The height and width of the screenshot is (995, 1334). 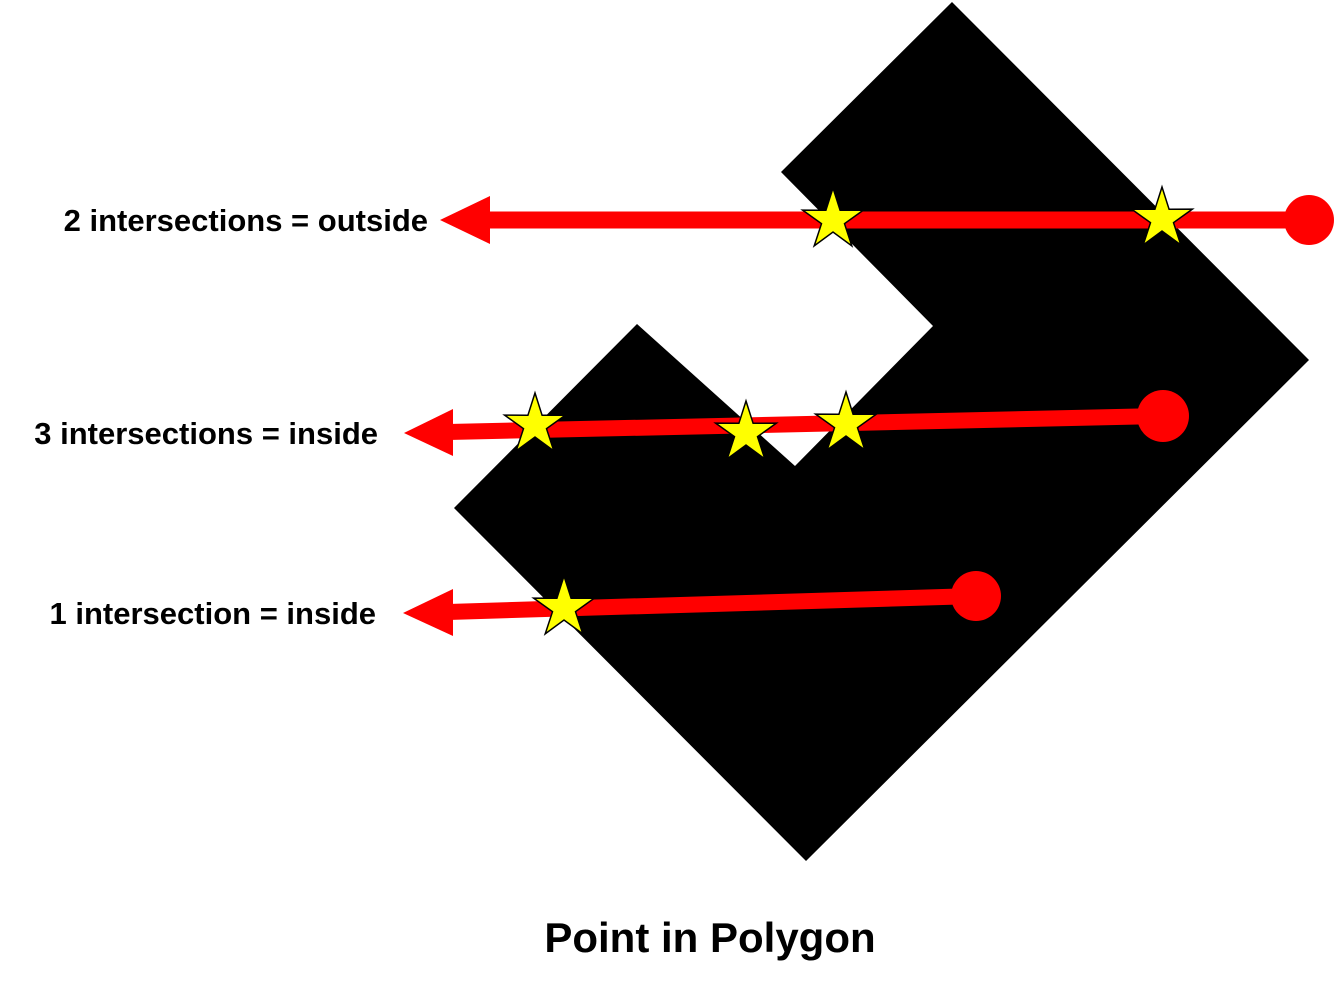 I want to click on diagram-title: Point in Polygon, so click(x=709, y=937).